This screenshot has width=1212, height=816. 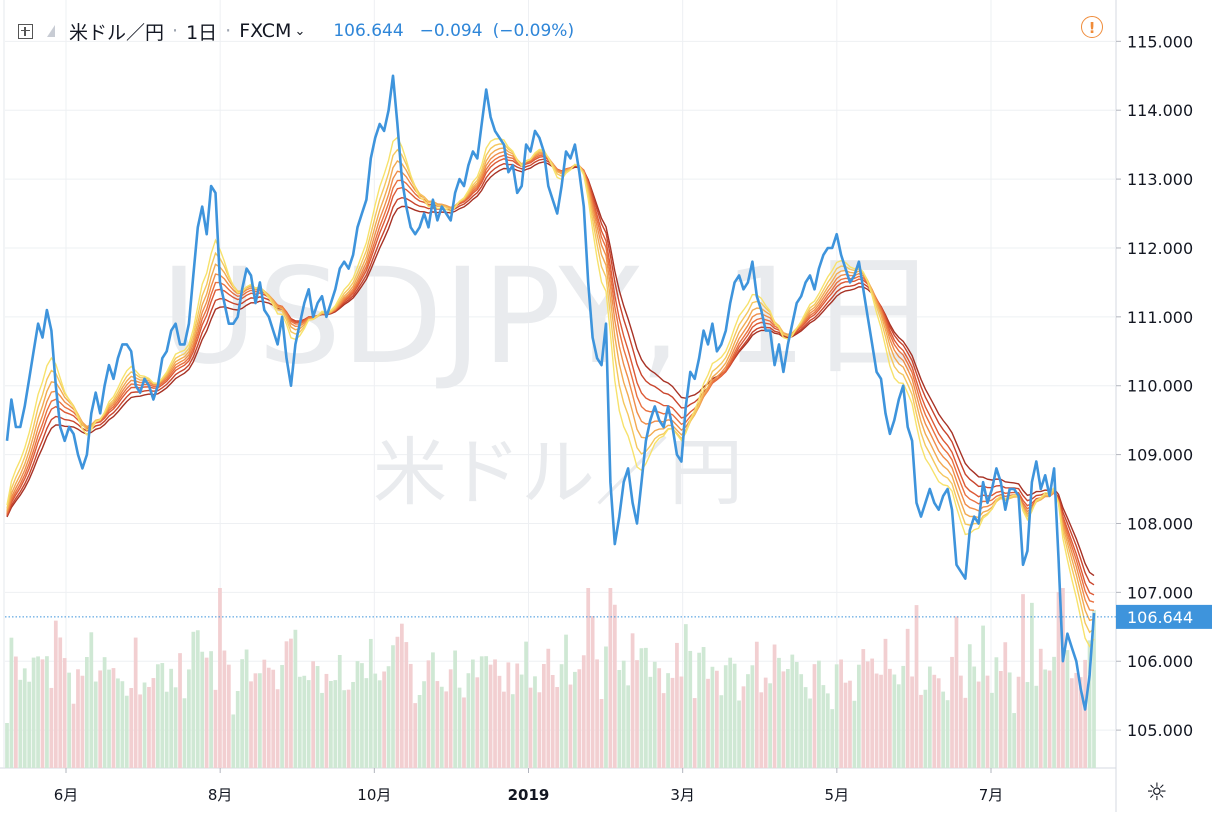 What do you see at coordinates (1160, 592) in the screenshot?
I see `y-tick-label: 107.000` at bounding box center [1160, 592].